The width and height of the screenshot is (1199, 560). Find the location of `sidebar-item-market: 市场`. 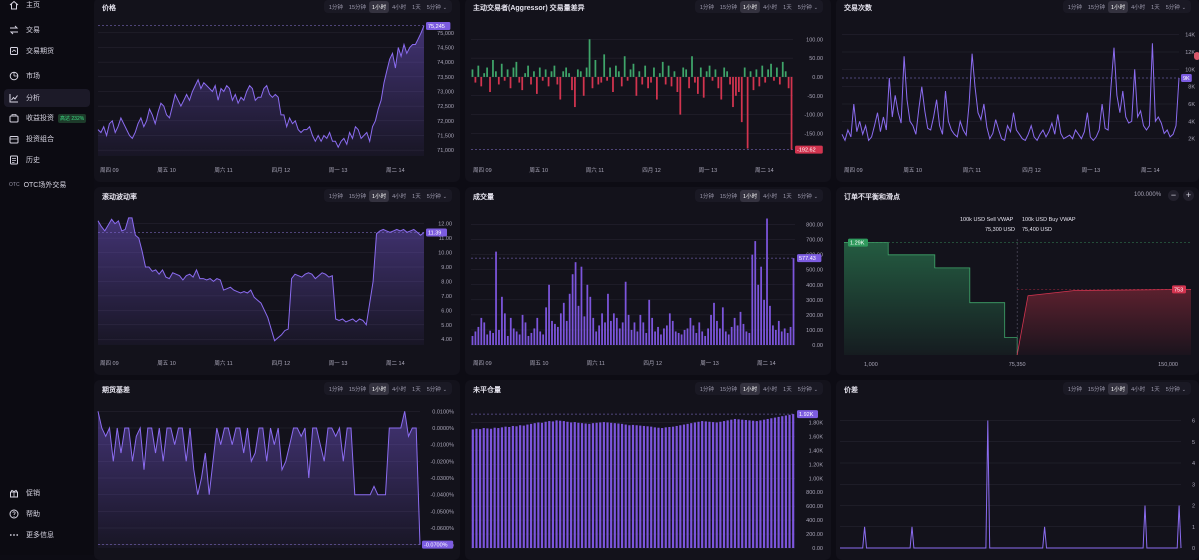

sidebar-item-market: 市场 is located at coordinates (47, 76).